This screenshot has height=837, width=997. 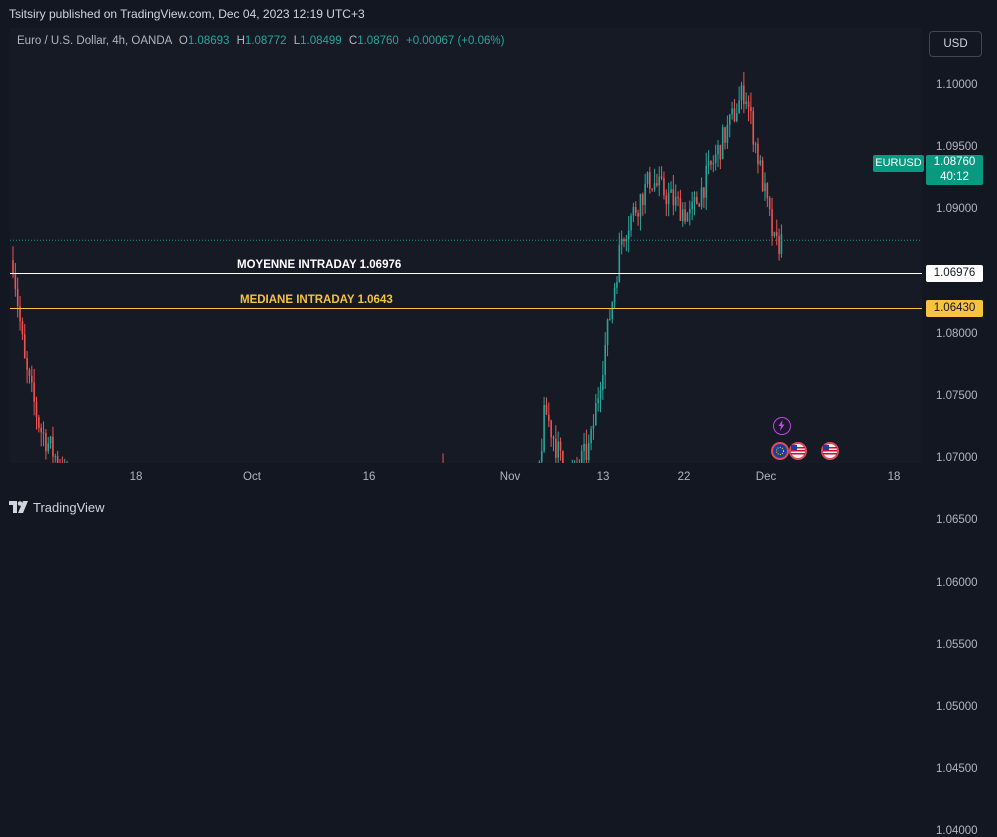 What do you see at coordinates (455, 41) in the screenshot?
I see `change-value: +0.00067 (+0.06%)` at bounding box center [455, 41].